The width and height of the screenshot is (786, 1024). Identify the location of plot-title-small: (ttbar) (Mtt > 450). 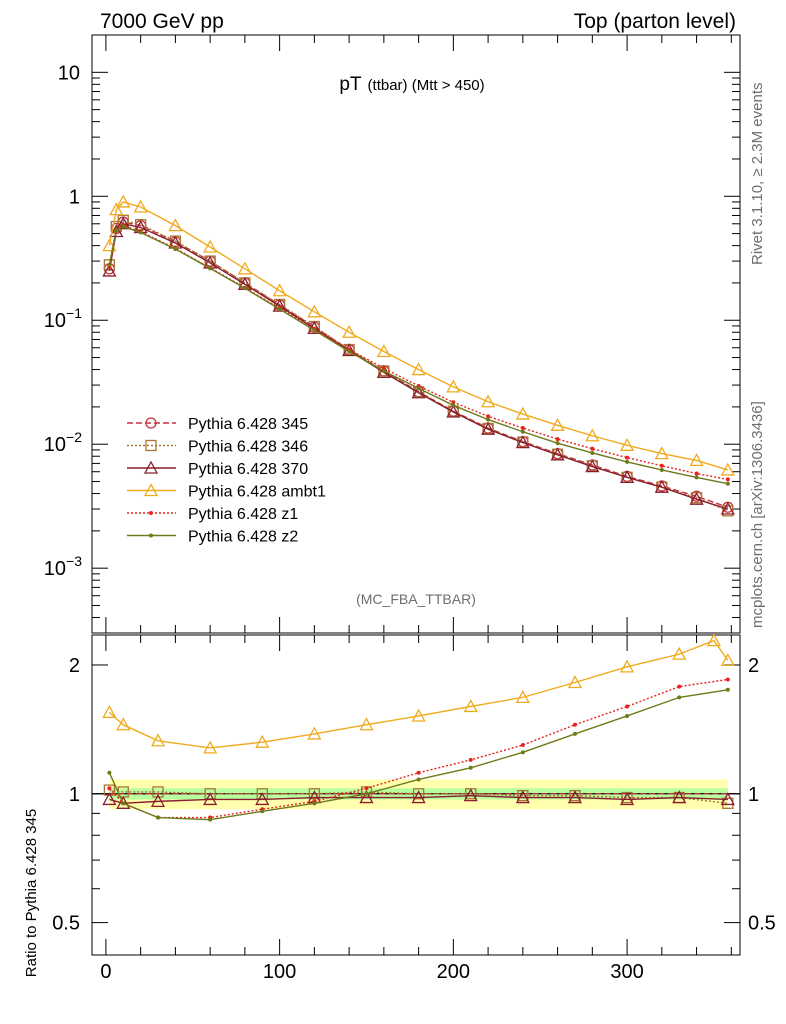
(426, 85).